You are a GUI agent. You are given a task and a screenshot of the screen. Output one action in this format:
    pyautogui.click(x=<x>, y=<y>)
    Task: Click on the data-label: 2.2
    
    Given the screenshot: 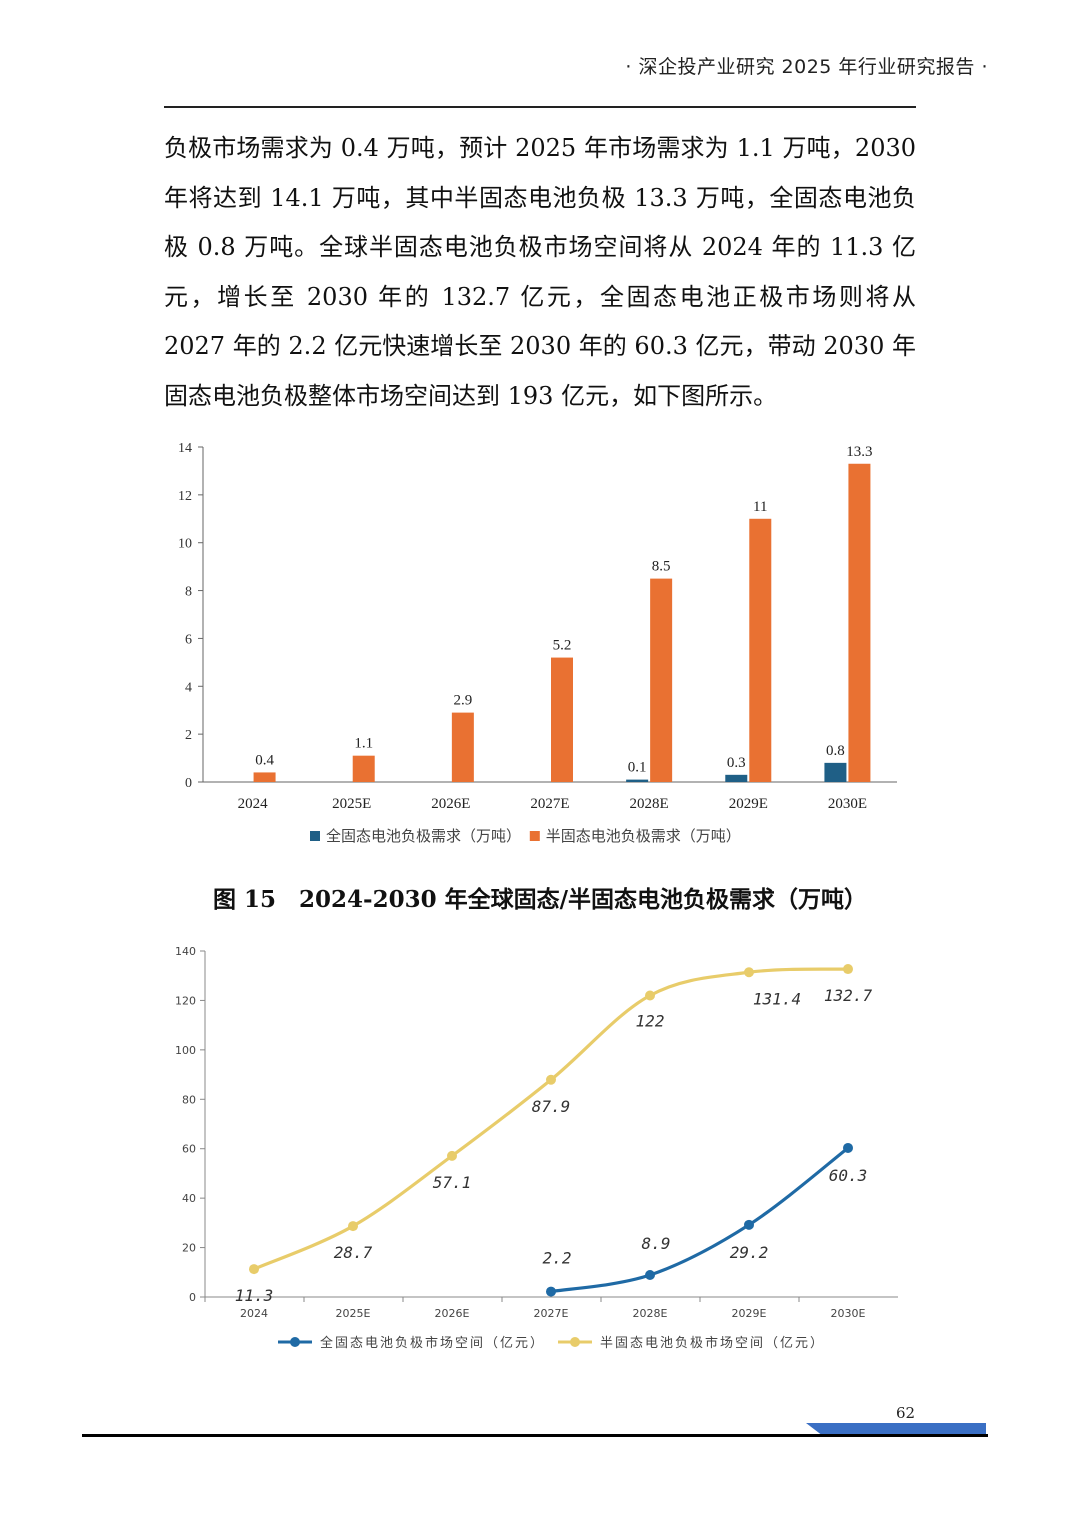 What is the action you would take?
    pyautogui.click(x=557, y=1258)
    